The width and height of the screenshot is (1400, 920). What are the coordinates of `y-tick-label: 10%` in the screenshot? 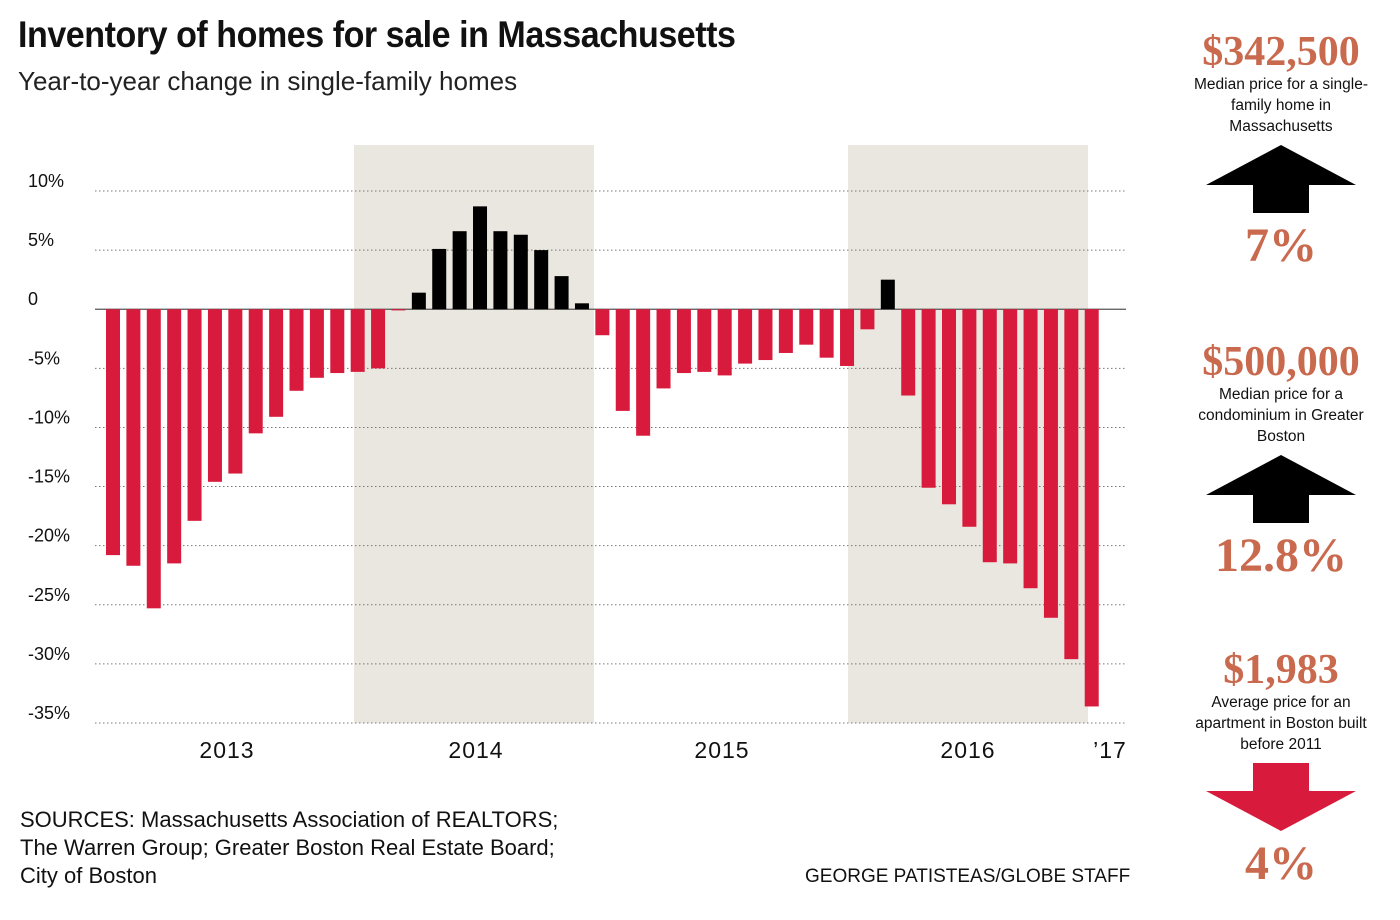 It's located at (46, 181).